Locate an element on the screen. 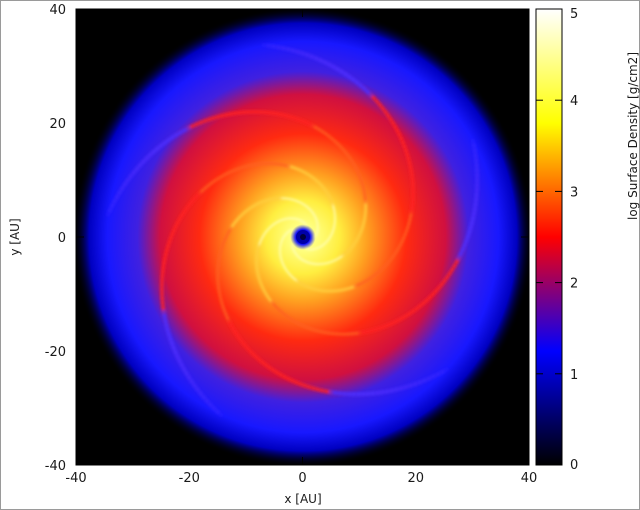 This screenshot has width=640, height=510. x-axis-label: x [AU] is located at coordinates (302, 499).